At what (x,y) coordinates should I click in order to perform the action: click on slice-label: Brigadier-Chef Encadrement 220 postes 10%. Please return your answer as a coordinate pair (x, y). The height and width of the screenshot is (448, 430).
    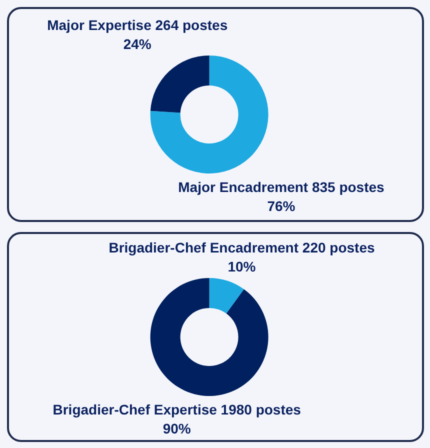
    Looking at the image, I should click on (241, 257).